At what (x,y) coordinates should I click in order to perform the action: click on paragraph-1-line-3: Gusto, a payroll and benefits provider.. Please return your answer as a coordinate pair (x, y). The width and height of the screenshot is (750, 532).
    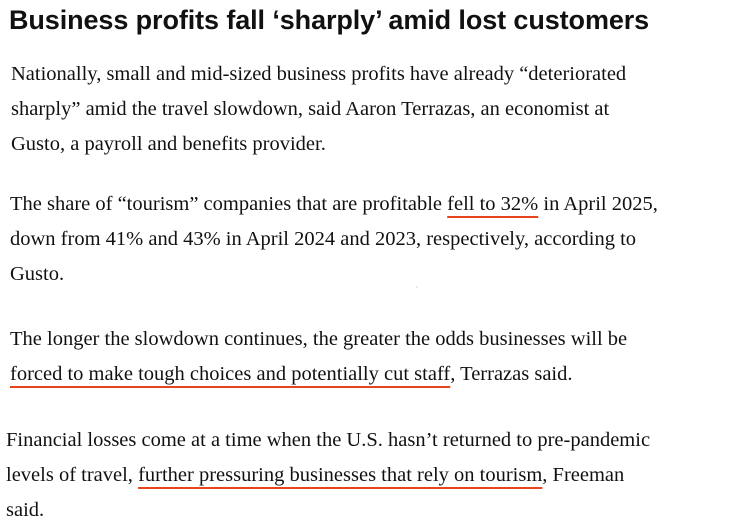
    Looking at the image, I should click on (168, 144).